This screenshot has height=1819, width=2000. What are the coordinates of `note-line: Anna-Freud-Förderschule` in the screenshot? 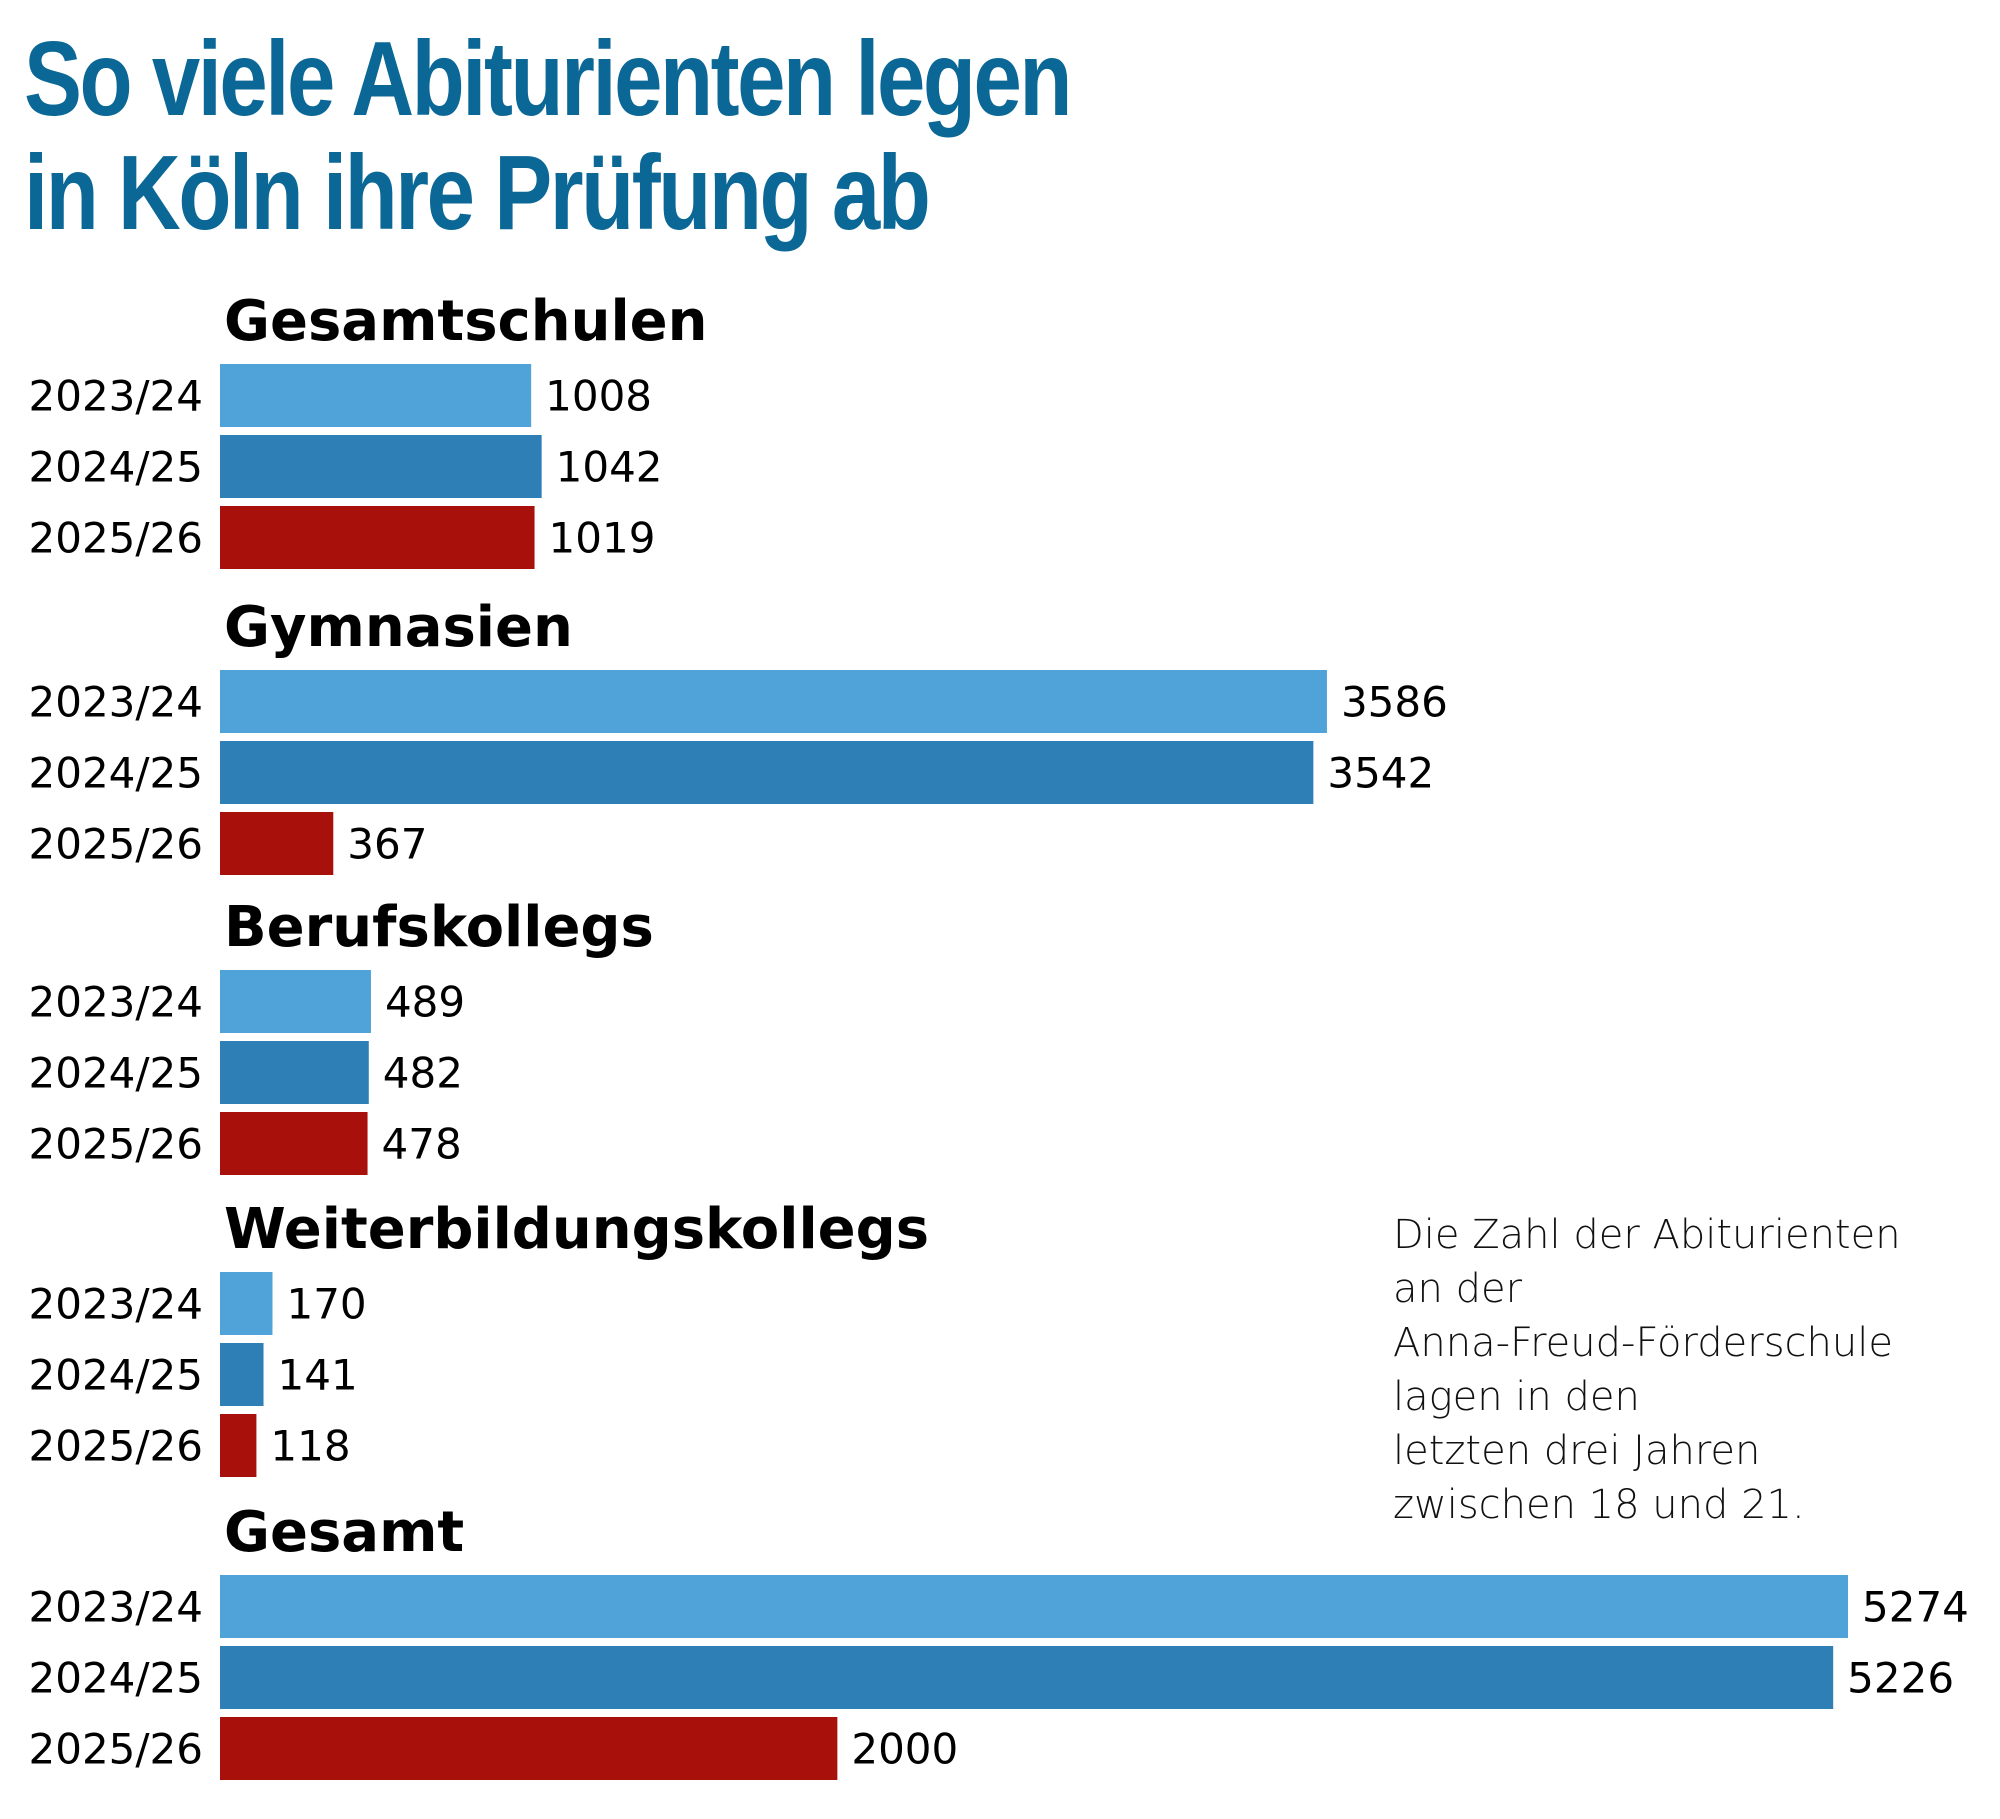 It's located at (1643, 1343).